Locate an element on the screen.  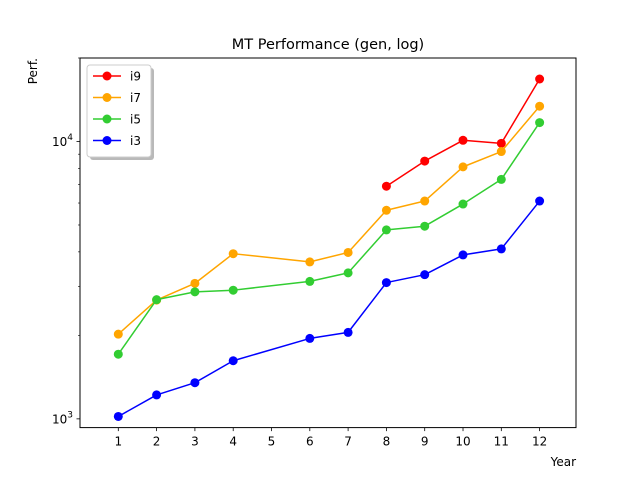
x-tick-label: 8 is located at coordinates (387, 442).